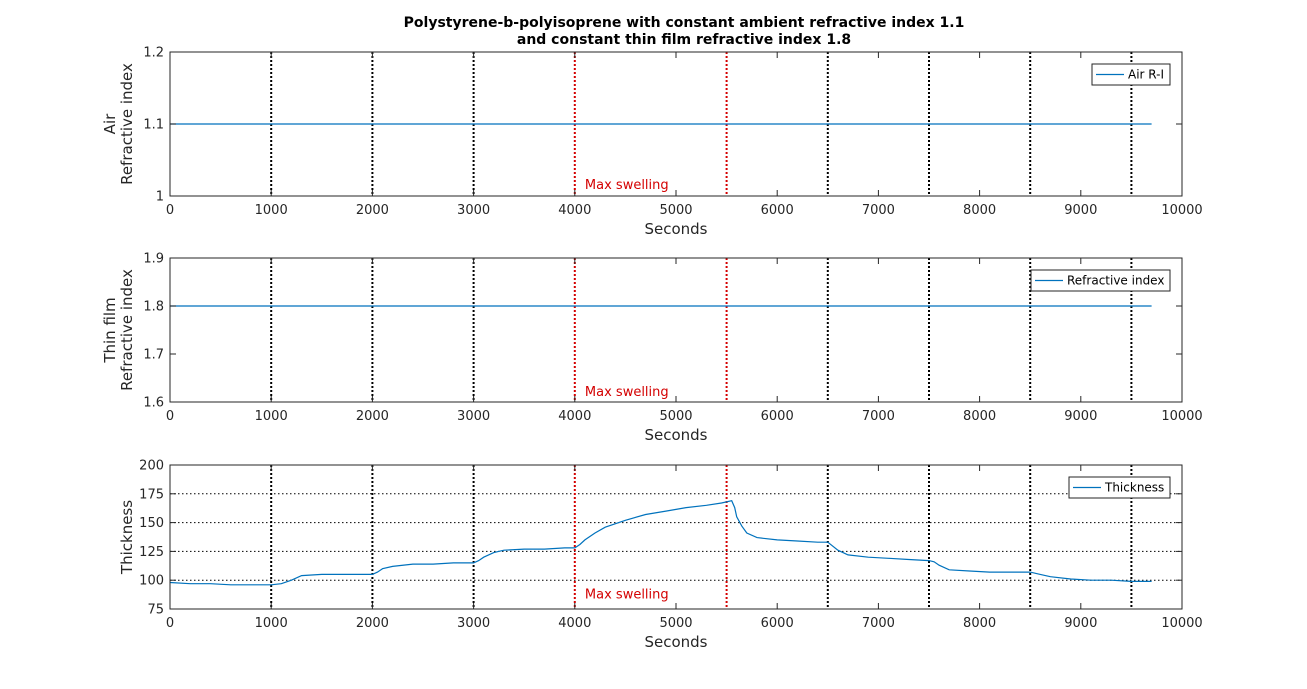 The height and width of the screenshot is (689, 1307). I want to click on legend-entry: Refractive index, so click(1115, 281).